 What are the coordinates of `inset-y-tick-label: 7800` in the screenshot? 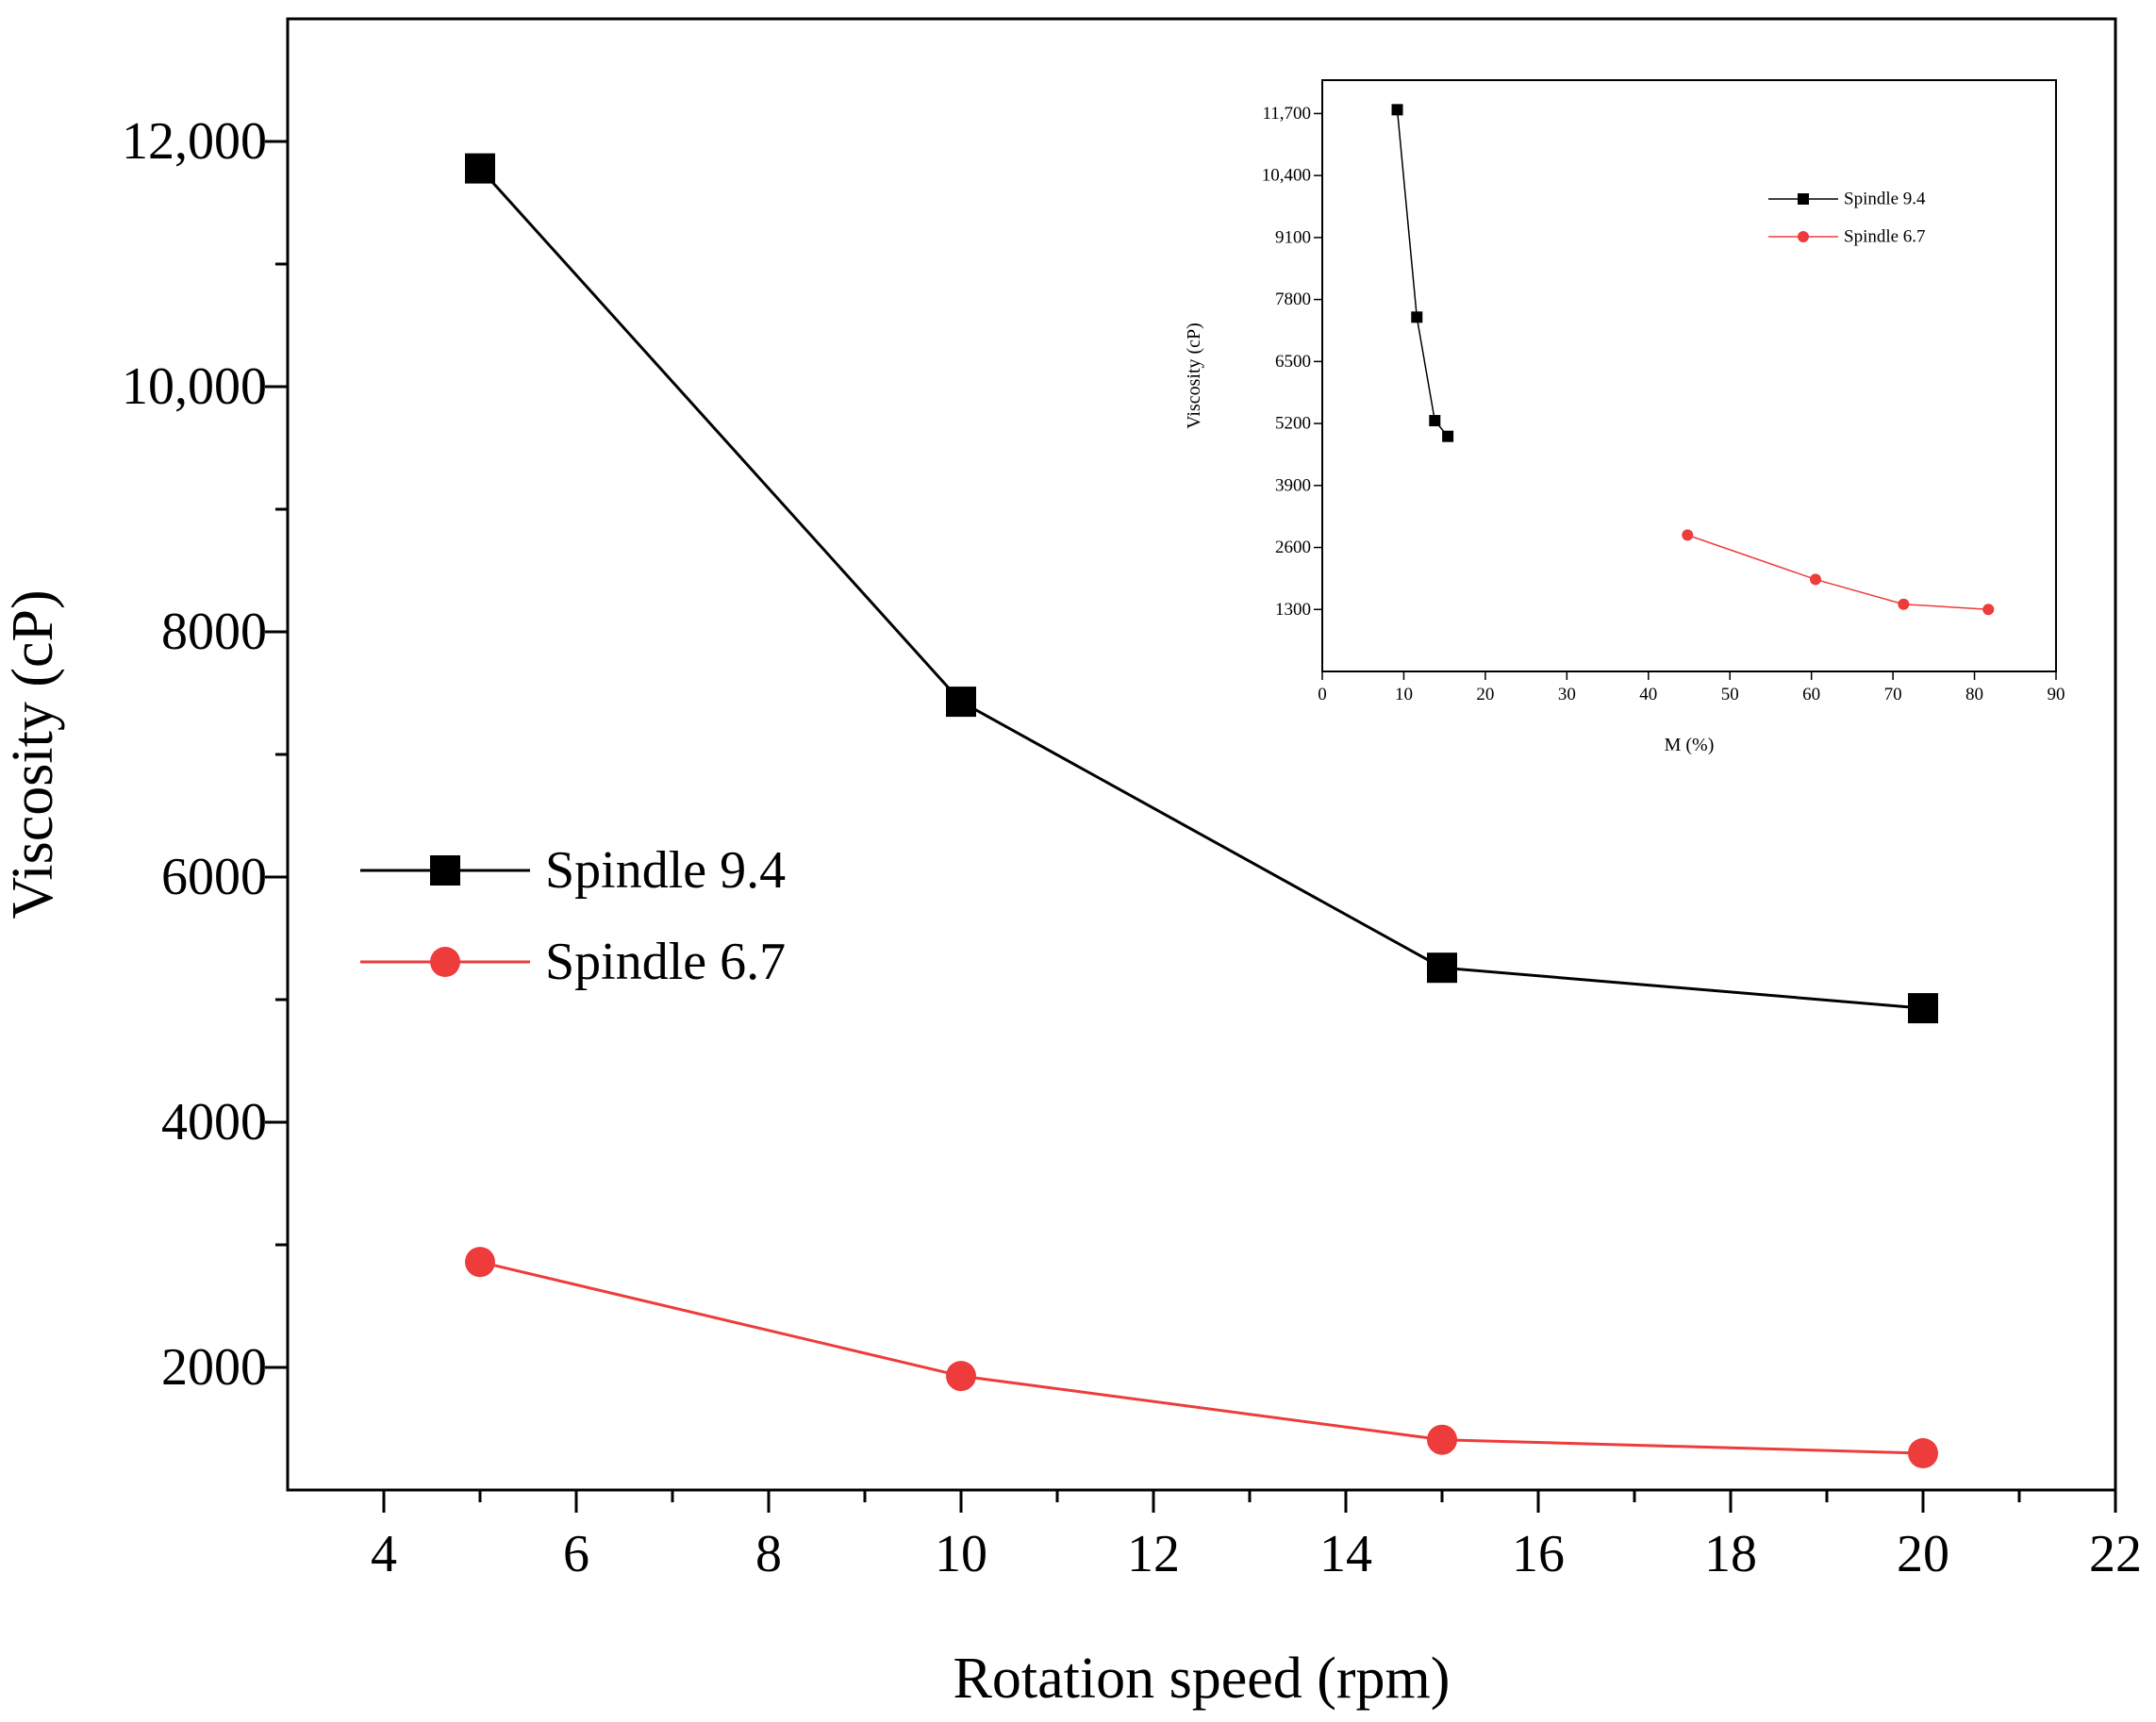 It's located at (1293, 299).